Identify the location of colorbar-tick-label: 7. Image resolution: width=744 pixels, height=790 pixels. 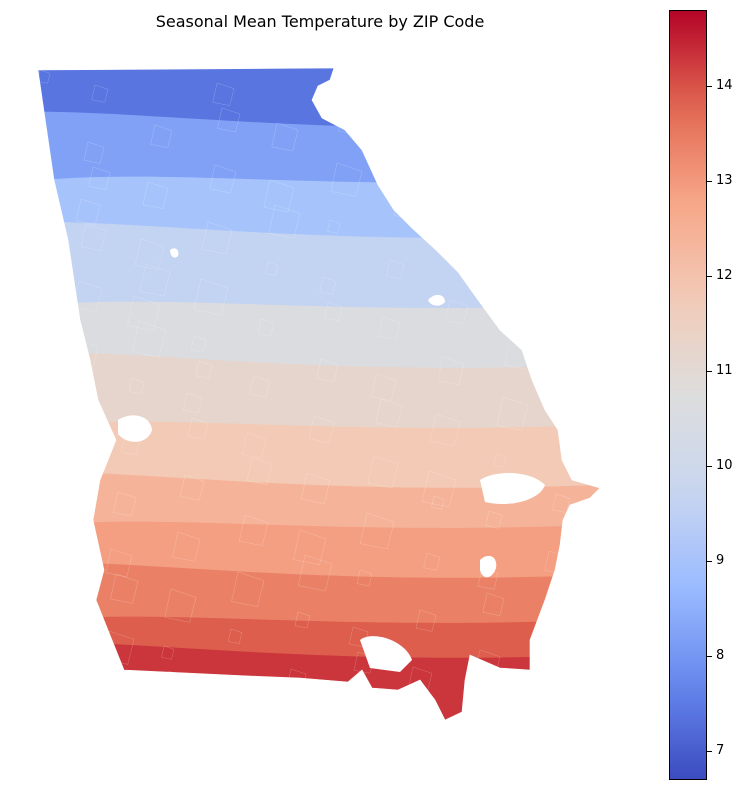
(720, 751).